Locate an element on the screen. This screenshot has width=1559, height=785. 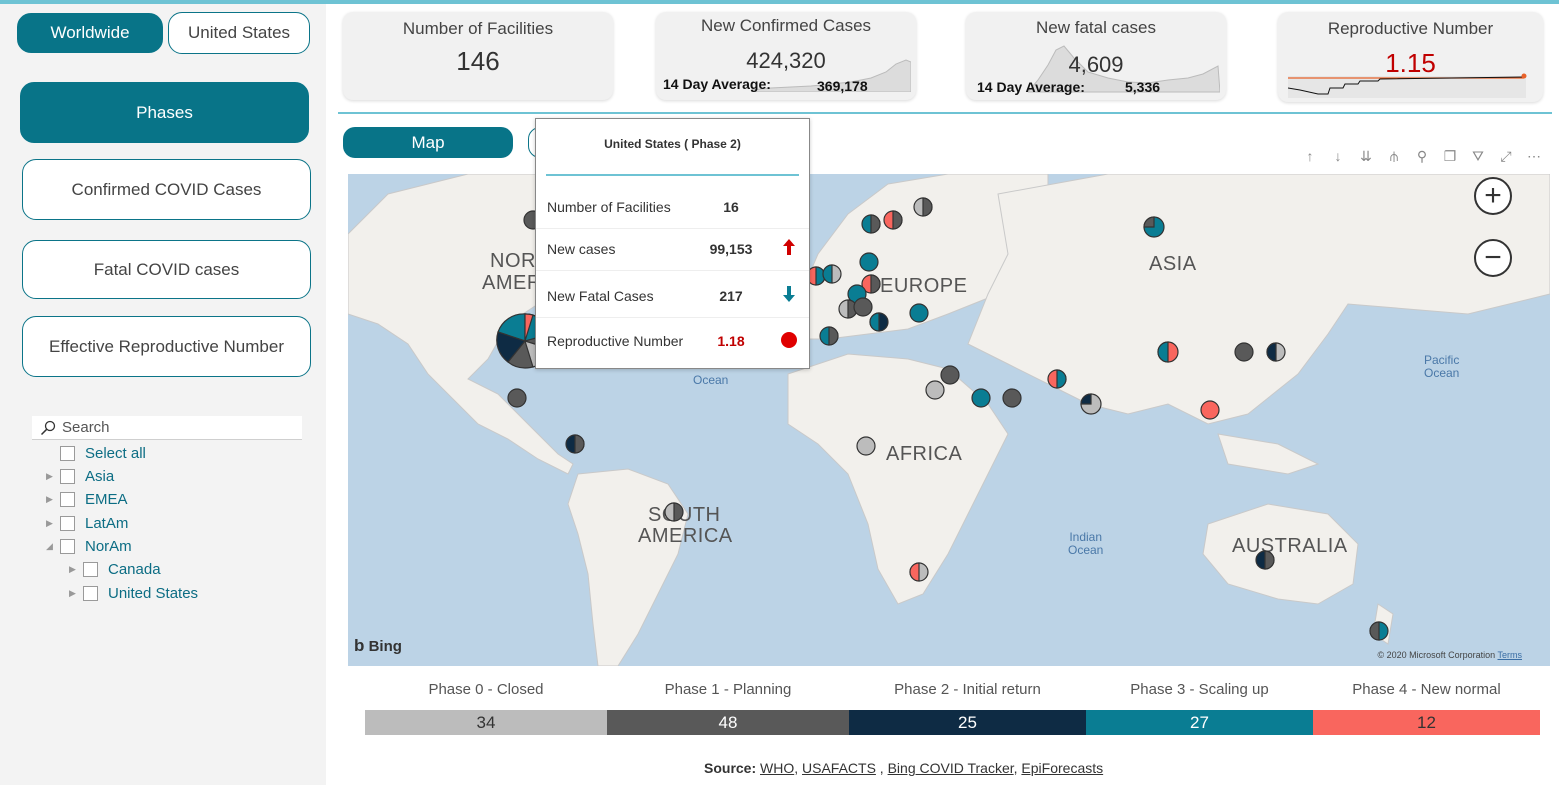
kpi-title: New fatal cases is located at coordinates (1096, 27).